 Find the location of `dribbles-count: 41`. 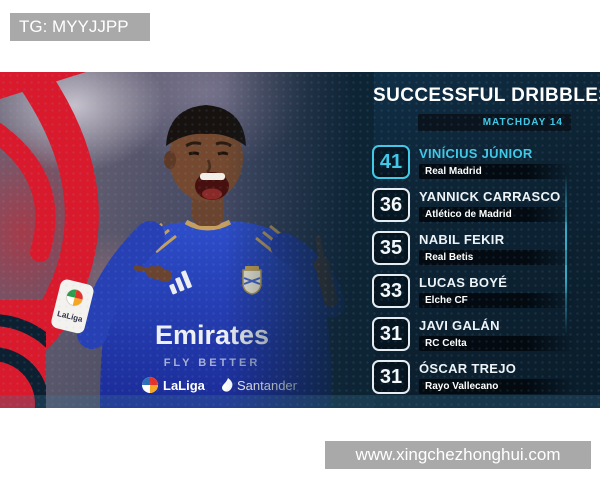

dribbles-count: 41 is located at coordinates (391, 161).